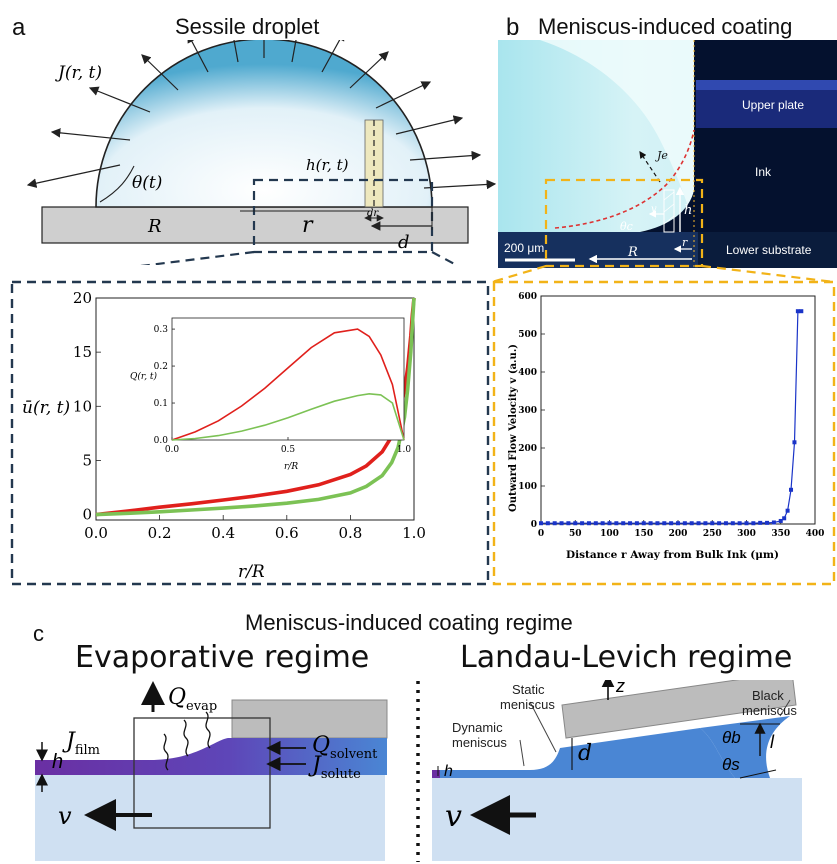  What do you see at coordinates (78, 73) in the screenshot?
I see `flux-label: J(r, t)` at bounding box center [78, 73].